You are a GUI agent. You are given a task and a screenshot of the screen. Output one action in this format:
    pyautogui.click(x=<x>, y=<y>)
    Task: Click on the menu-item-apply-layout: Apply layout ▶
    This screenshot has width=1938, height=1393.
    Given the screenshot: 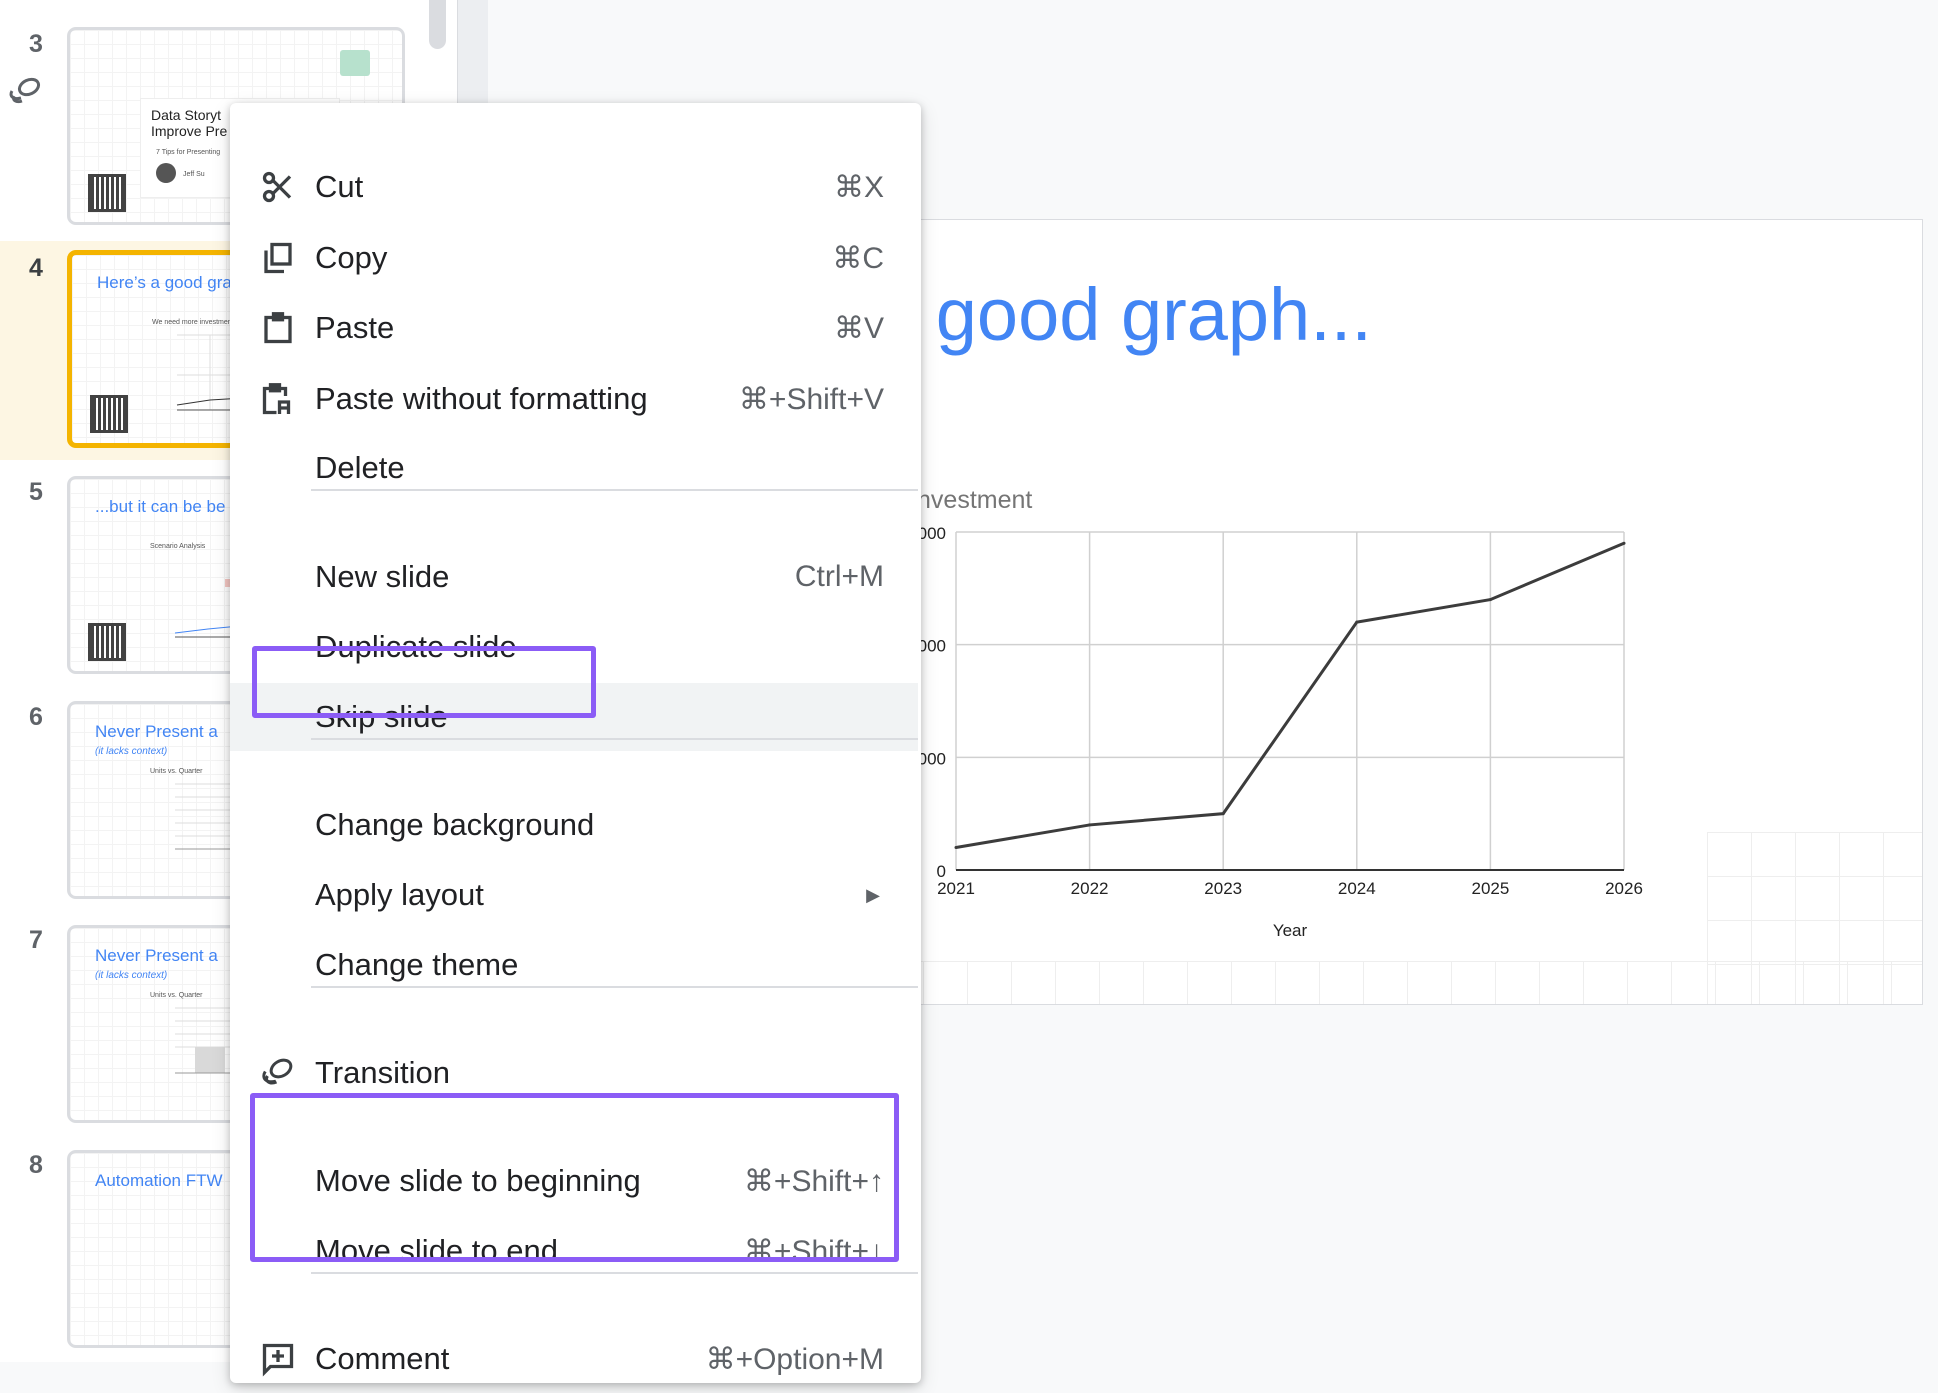 What is the action you would take?
    pyautogui.click(x=574, y=895)
    